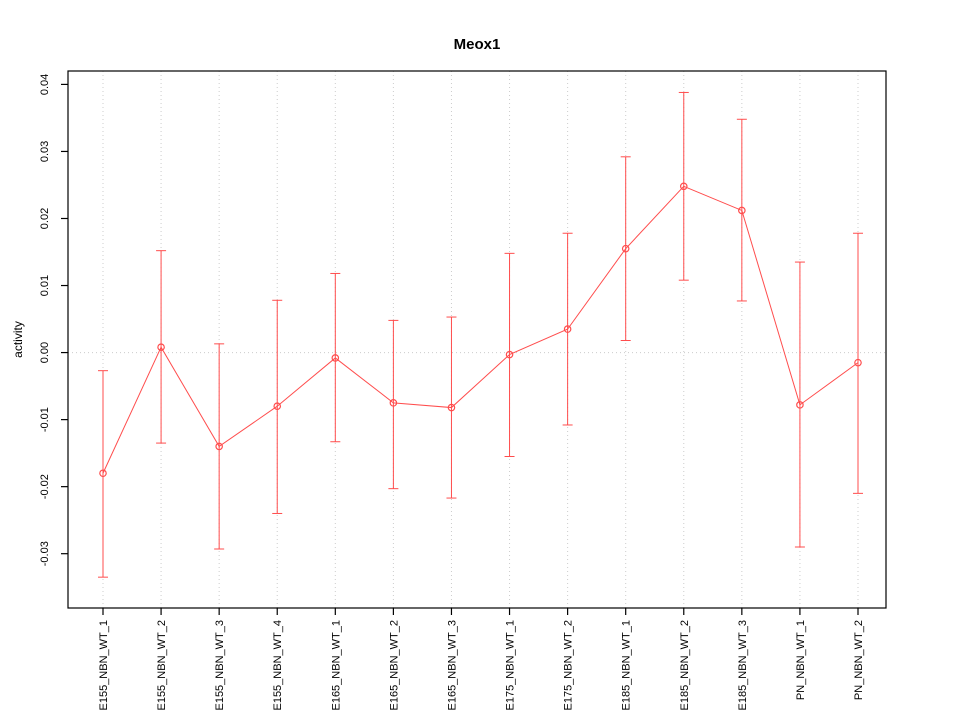 The height and width of the screenshot is (720, 960). Describe the element at coordinates (45, 285) in the screenshot. I see `y-axis-tick-label: 0.01` at that location.